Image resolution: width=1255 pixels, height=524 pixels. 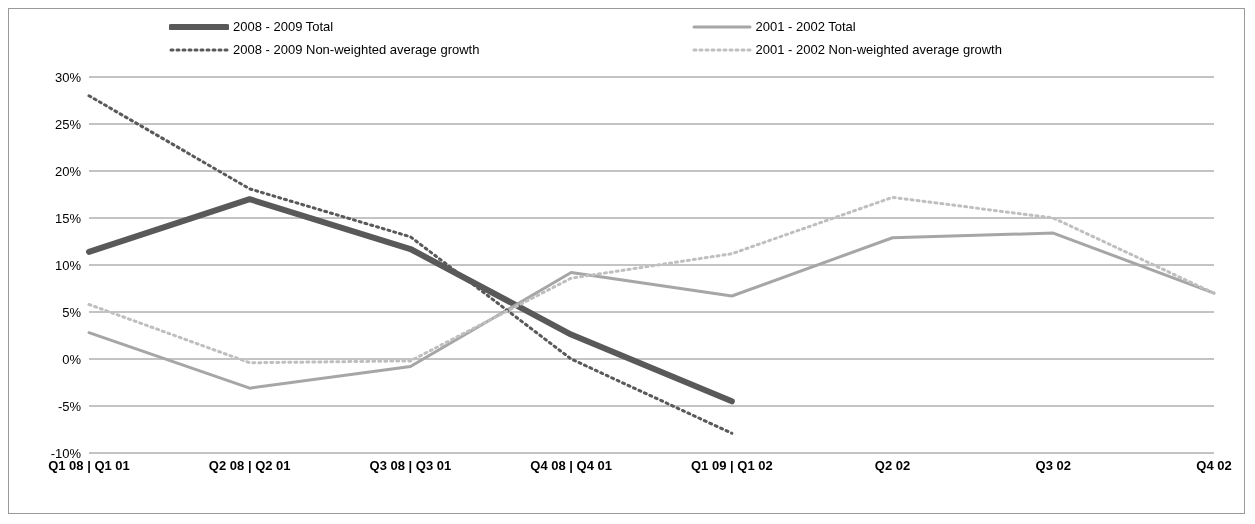 I want to click on y-tick-label: 15%, so click(x=68, y=218).